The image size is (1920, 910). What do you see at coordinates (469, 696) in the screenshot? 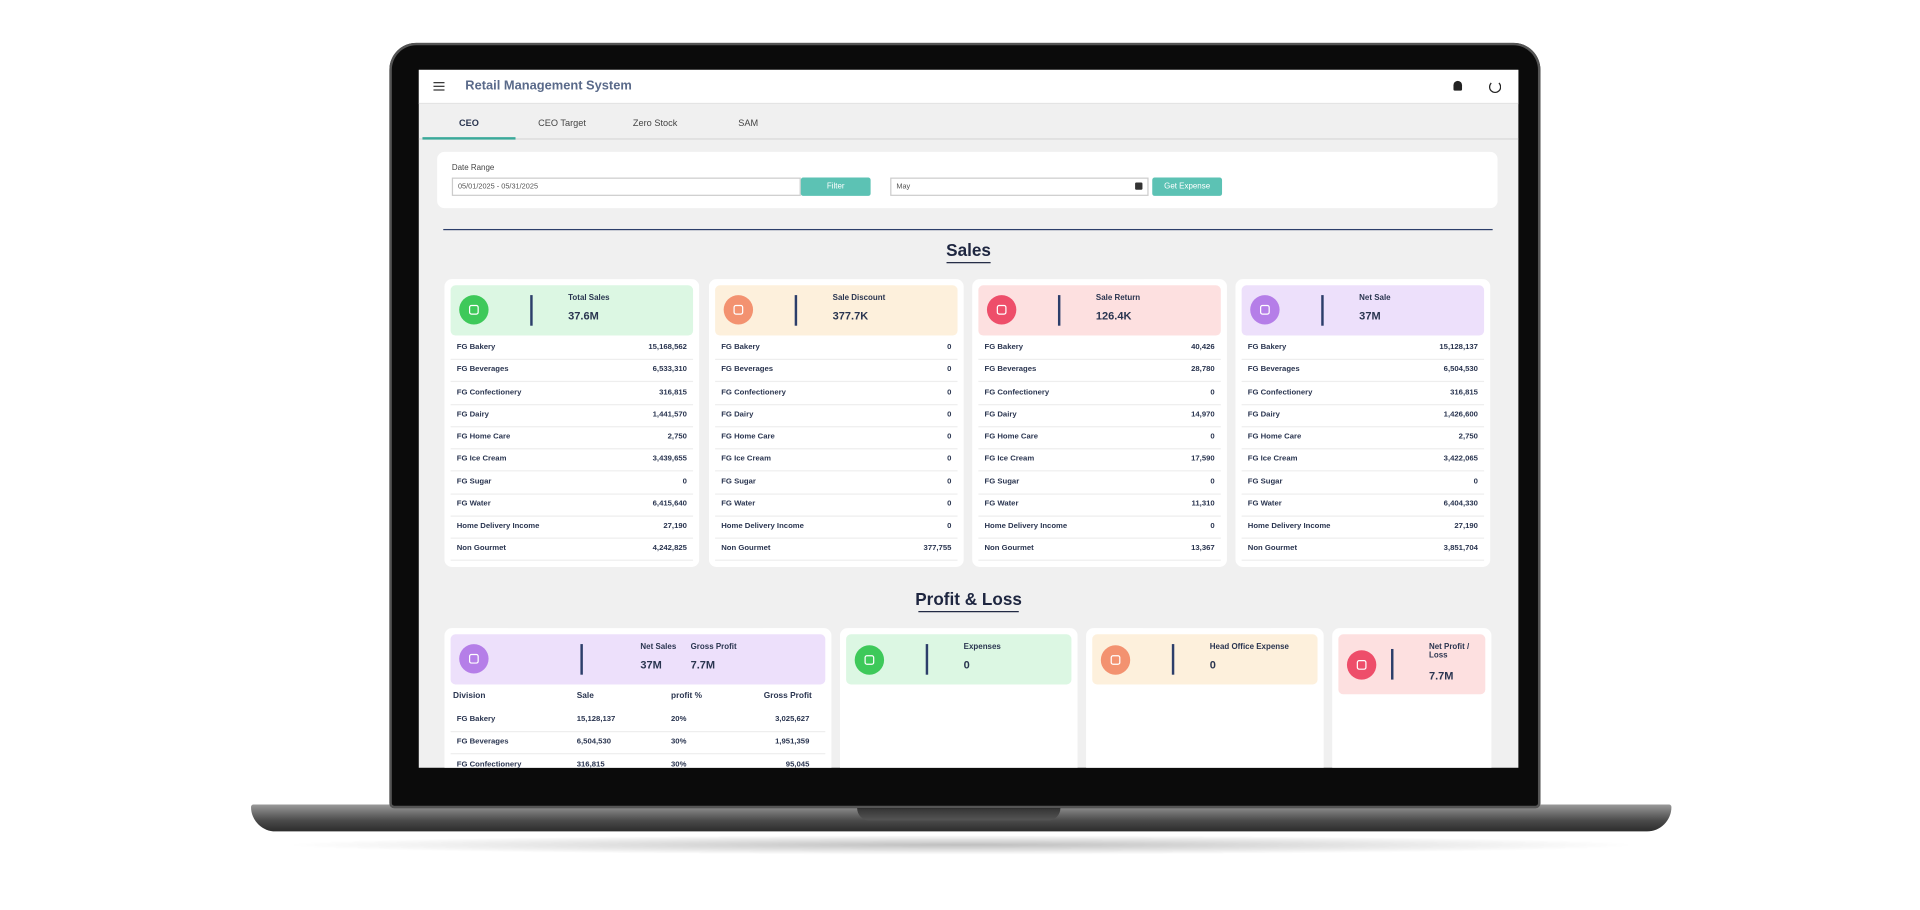
I see `table-header: Division` at bounding box center [469, 696].